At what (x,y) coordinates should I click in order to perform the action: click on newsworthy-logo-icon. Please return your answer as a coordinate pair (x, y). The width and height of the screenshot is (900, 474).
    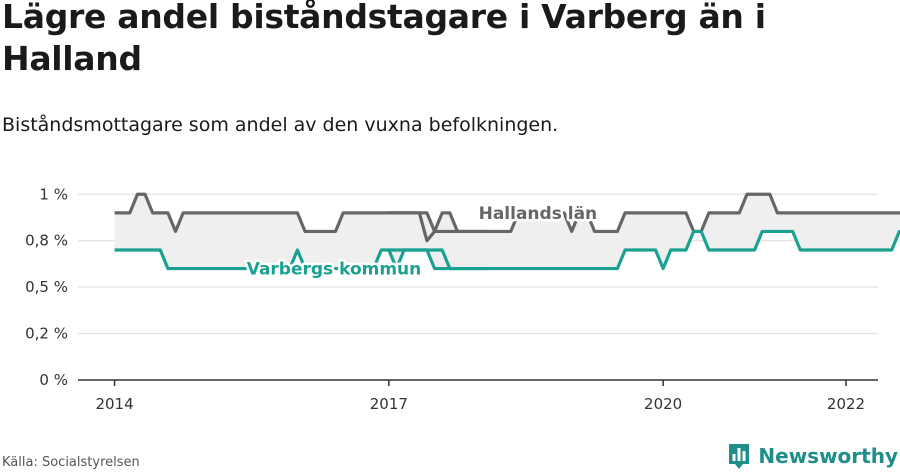
    Looking at the image, I should click on (739, 456).